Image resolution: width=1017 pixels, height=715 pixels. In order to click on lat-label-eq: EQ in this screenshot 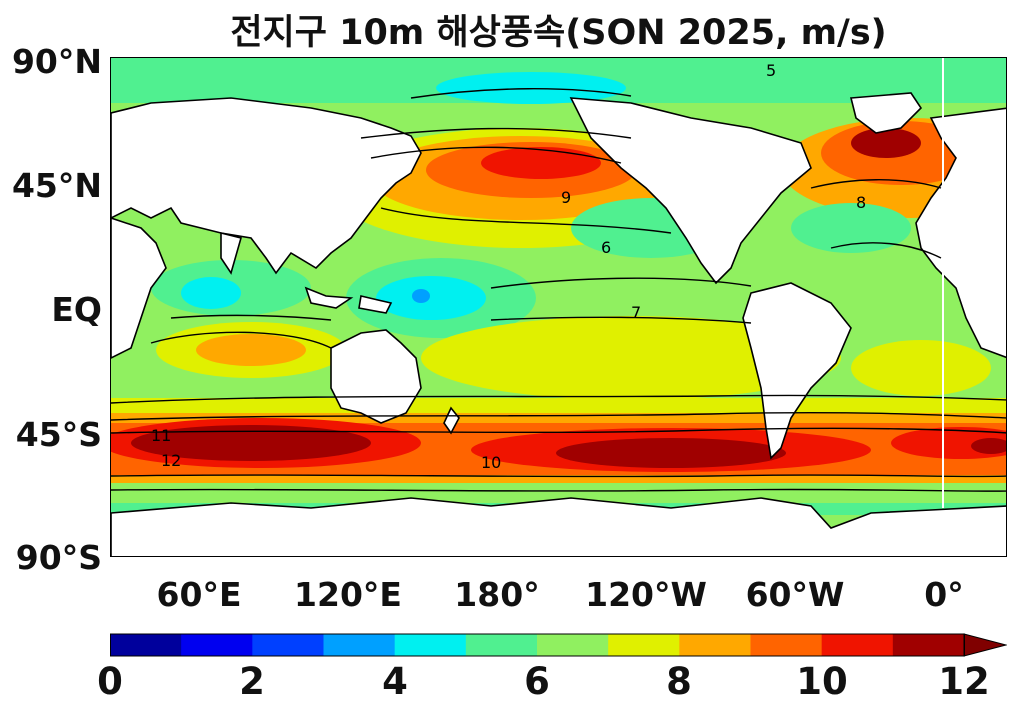, I will do `click(76, 309)`.